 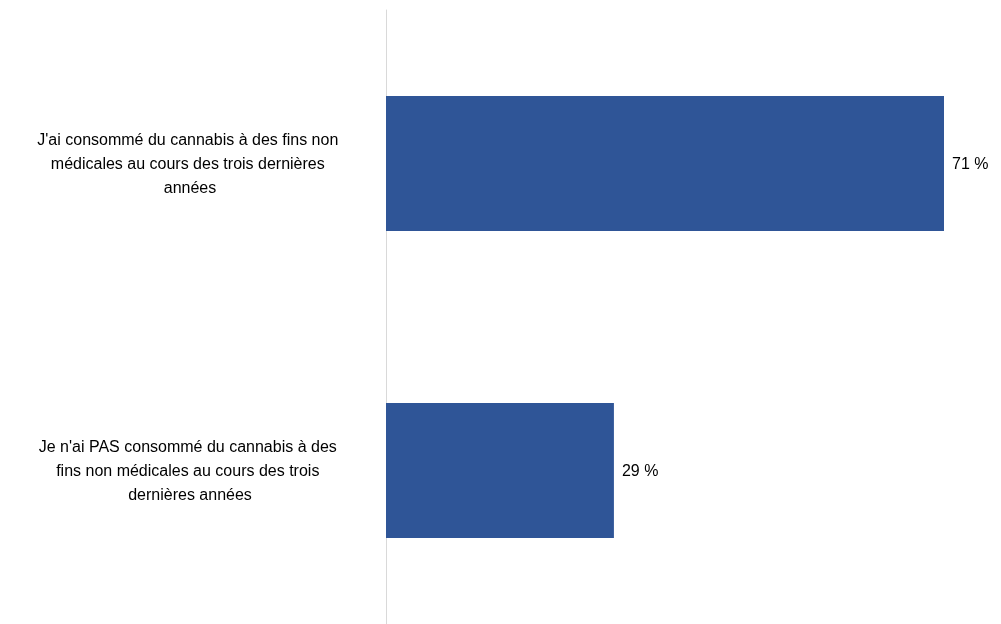 What do you see at coordinates (970, 163) in the screenshot?
I see `data-label: 71 %` at bounding box center [970, 163].